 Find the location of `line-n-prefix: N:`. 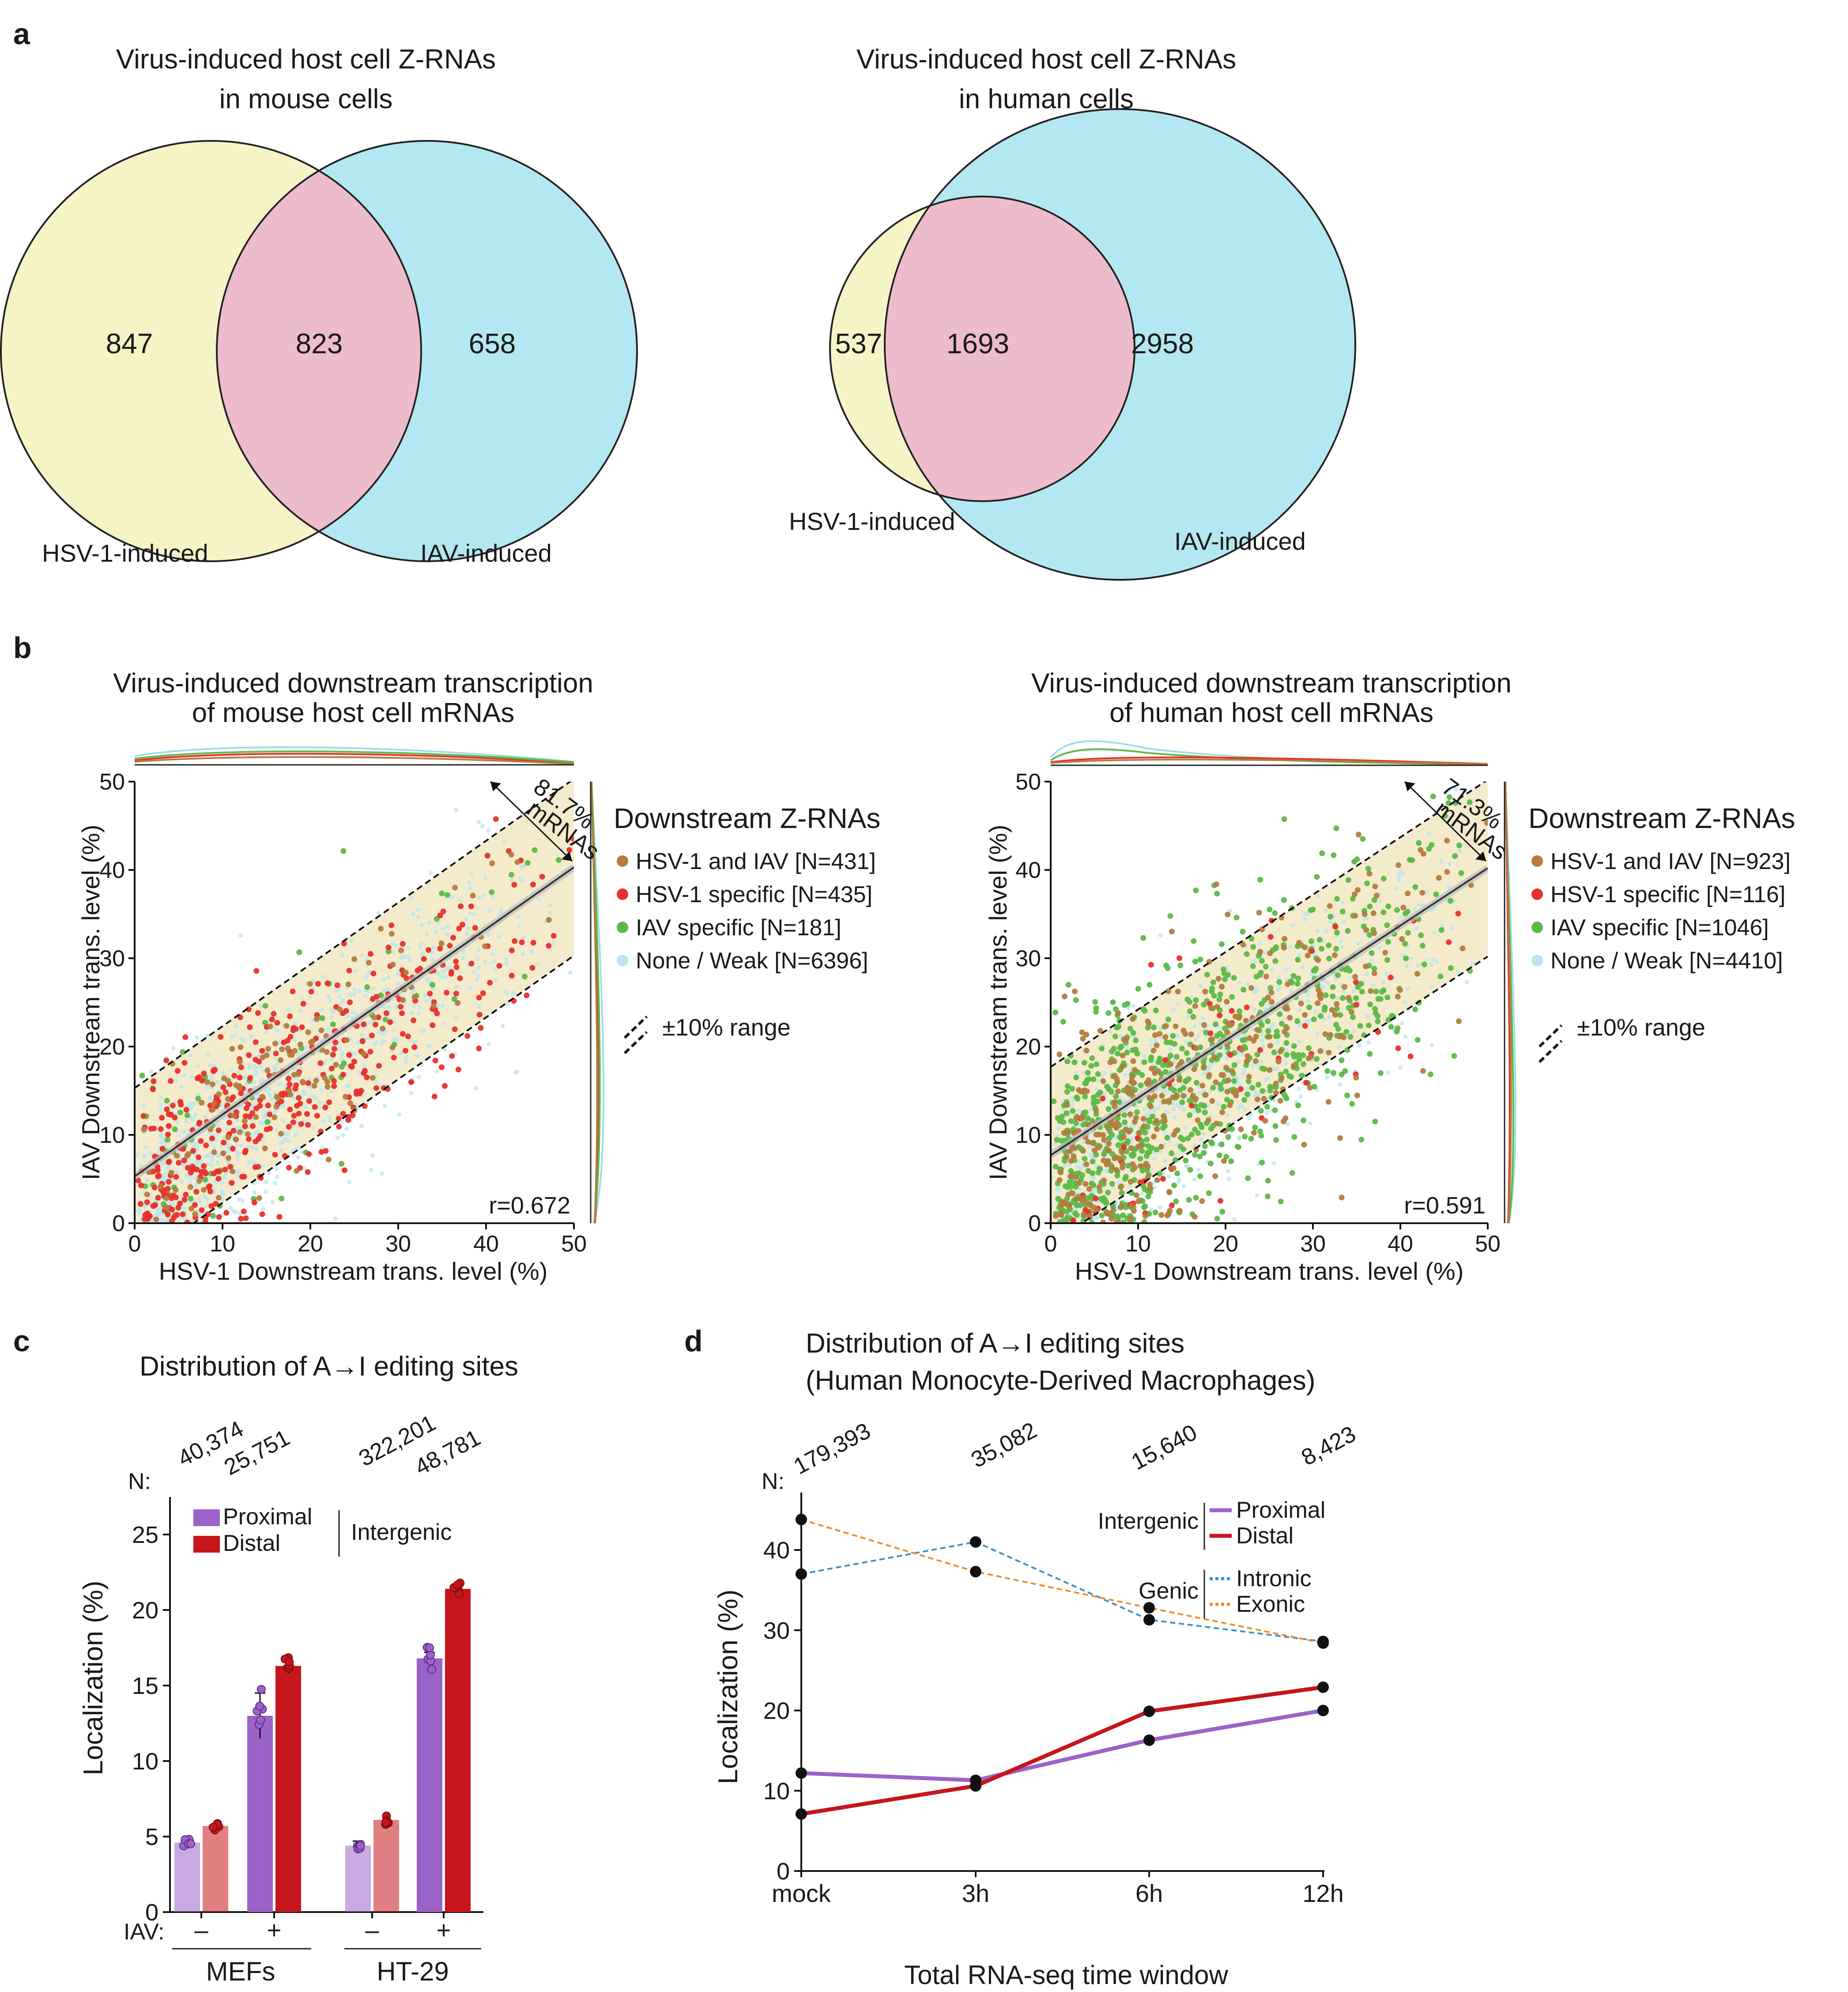

line-n-prefix: N: is located at coordinates (773, 1481).